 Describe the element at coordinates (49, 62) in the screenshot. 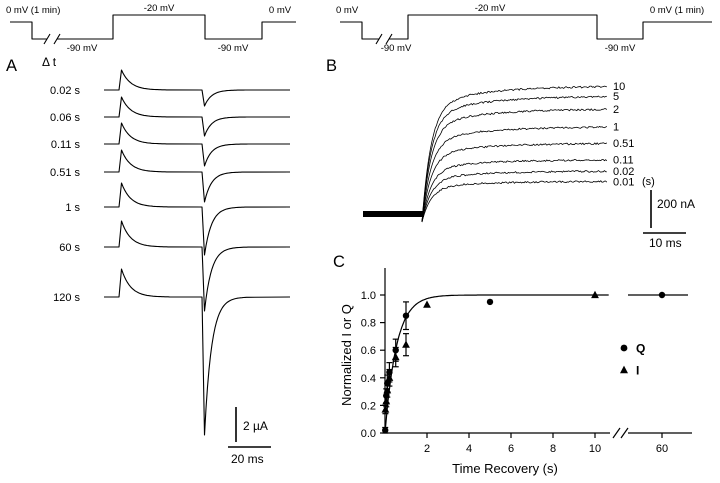

I see `panel-a-delta-t-label: Δ t` at that location.